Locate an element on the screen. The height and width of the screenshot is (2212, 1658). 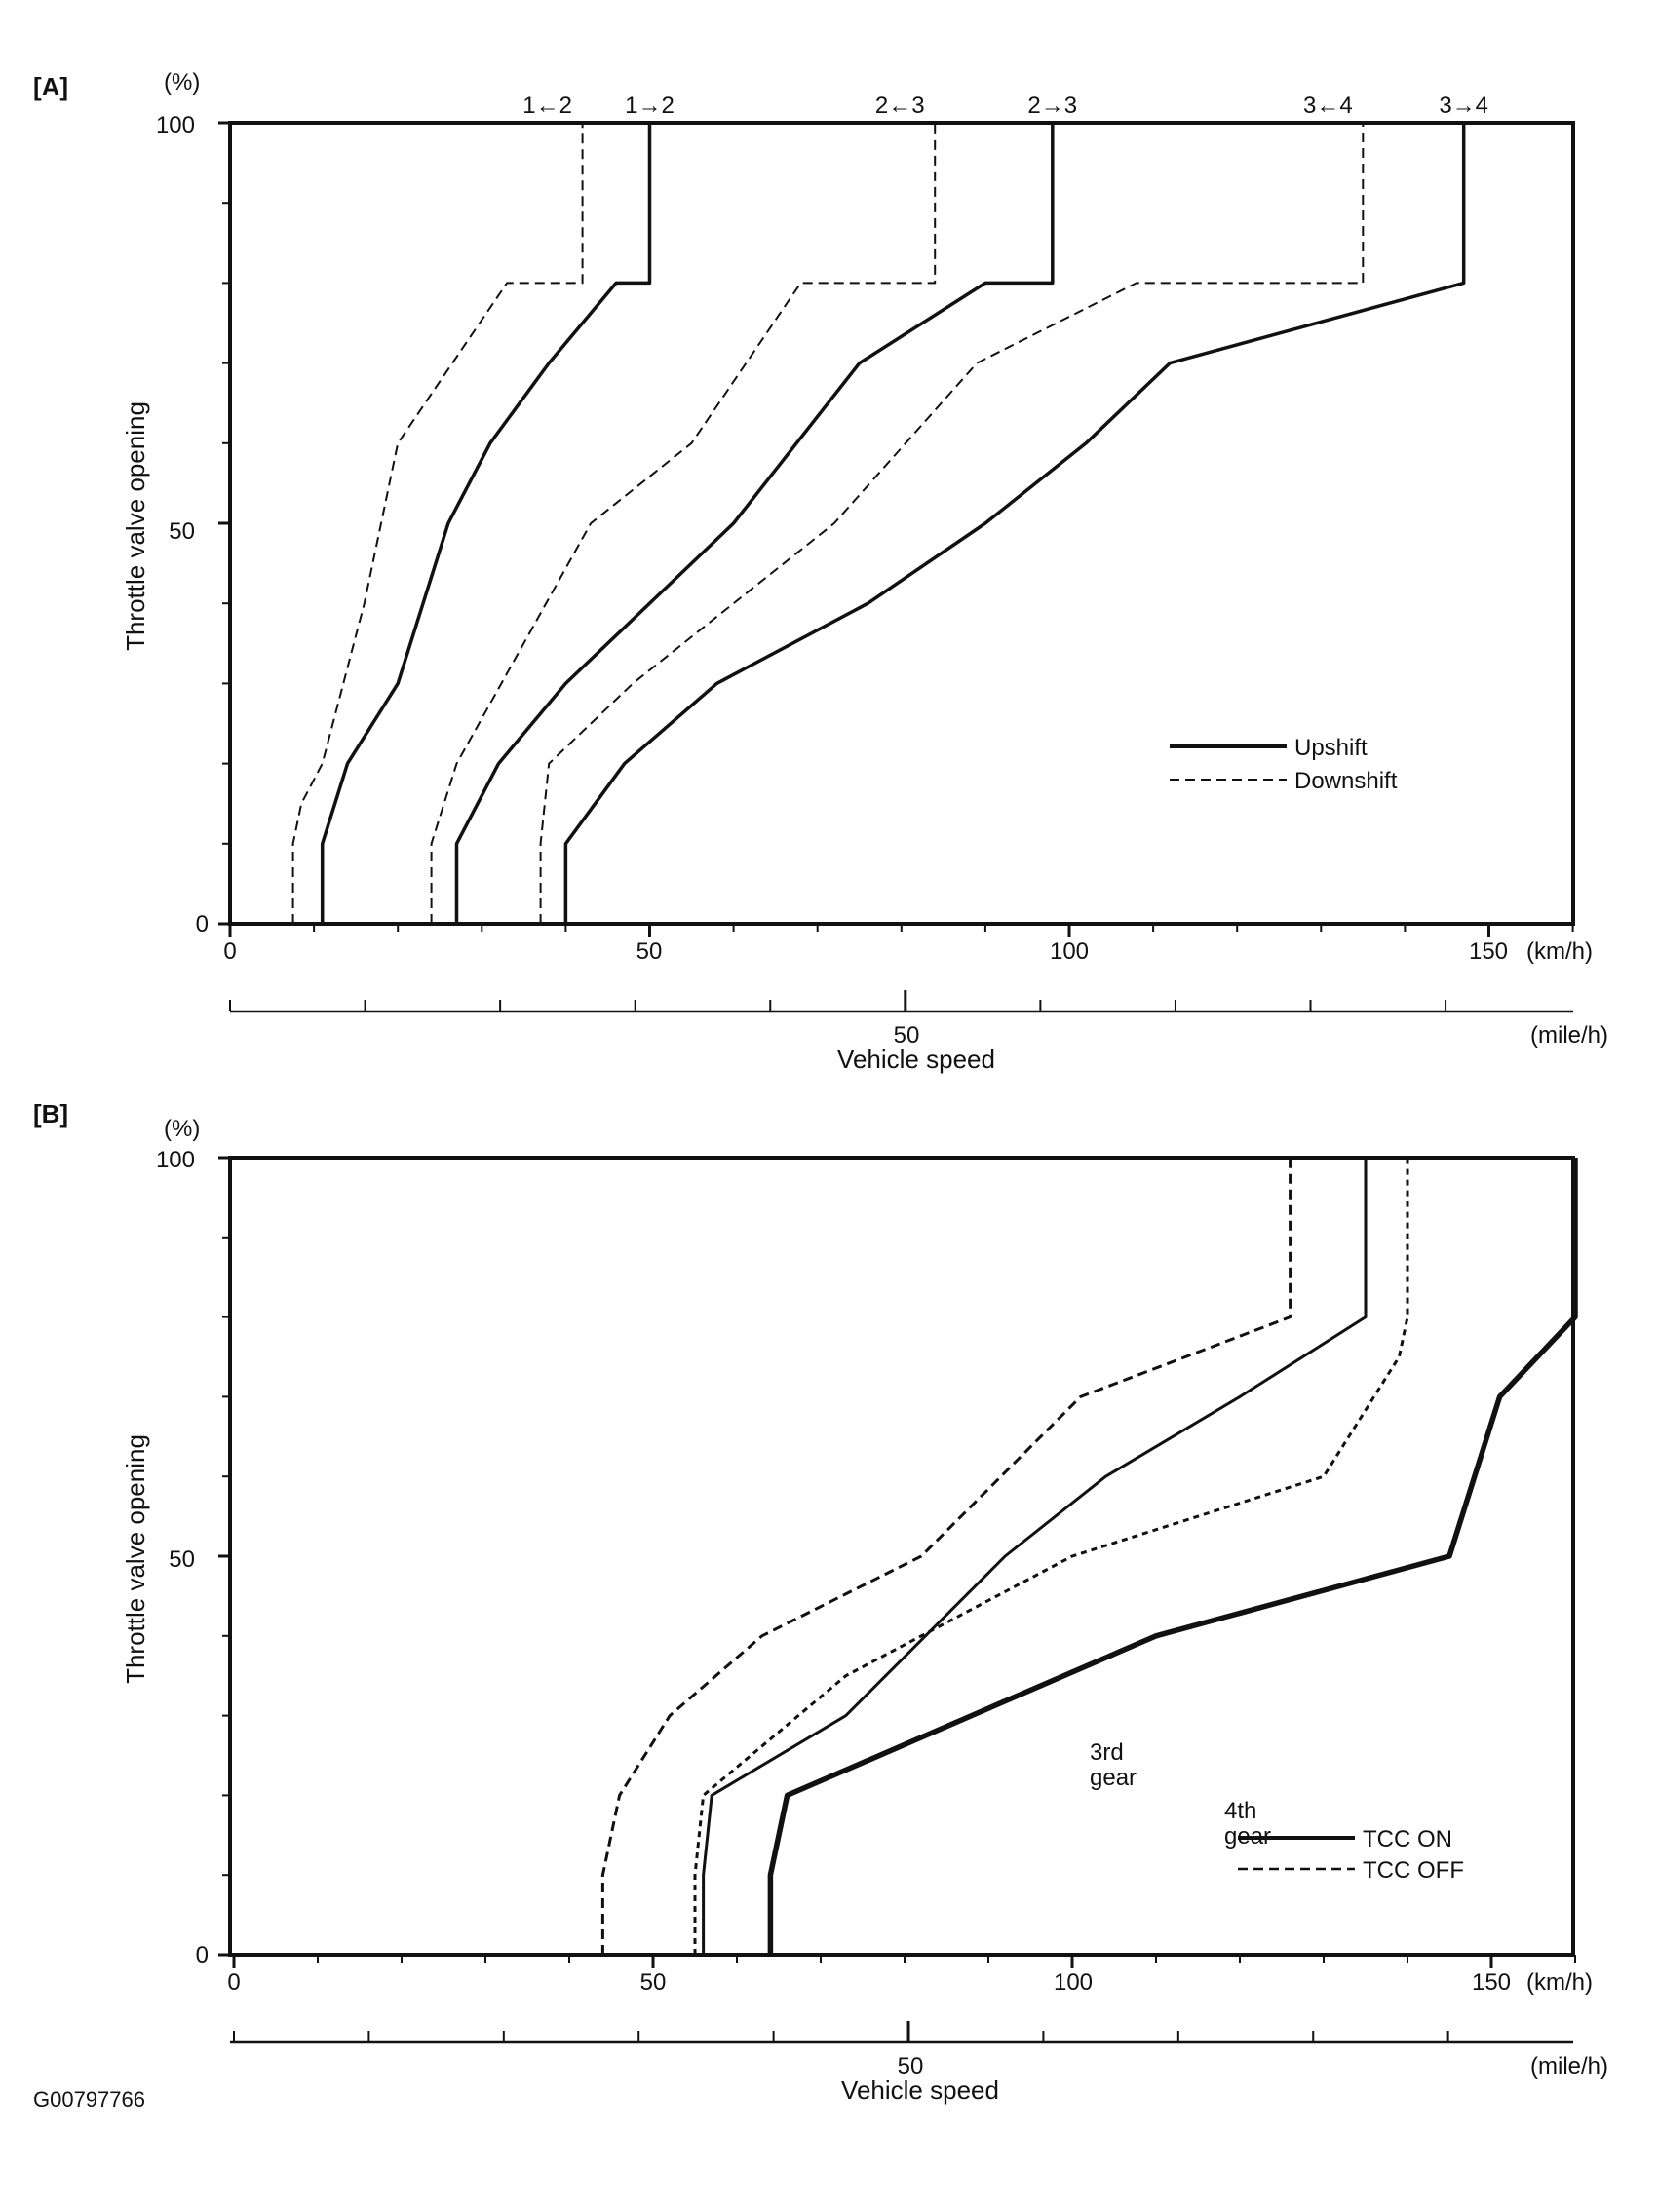
legend-label-tcc-on: TCC ON is located at coordinates (1407, 1839).